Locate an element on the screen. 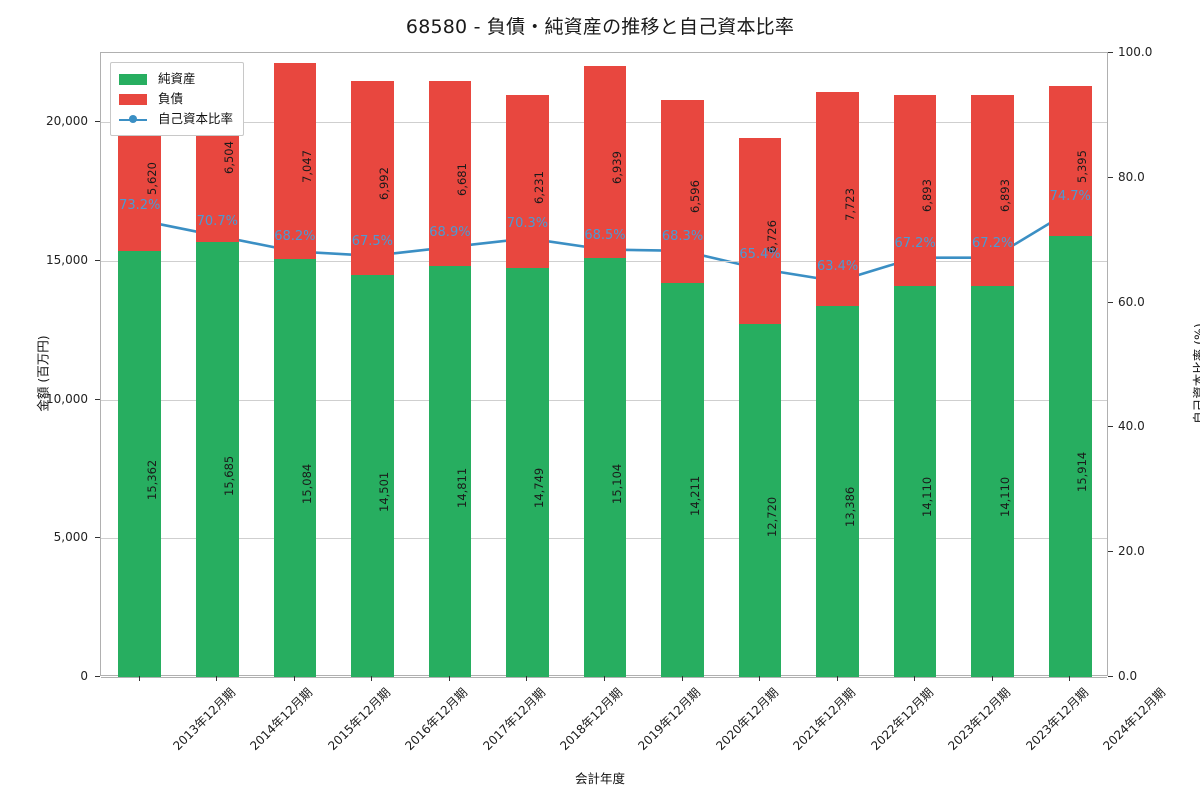 The width and height of the screenshot is (1200, 800). x-axis-label: 会計年度 is located at coordinates (599, 778).